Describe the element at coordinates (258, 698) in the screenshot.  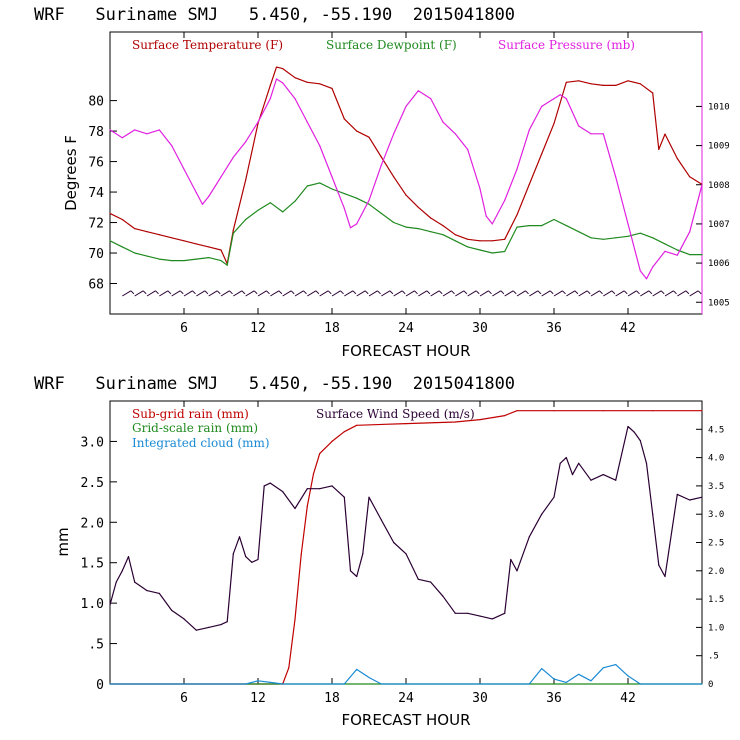
I see `bottom-x-tick-label: 12` at that location.